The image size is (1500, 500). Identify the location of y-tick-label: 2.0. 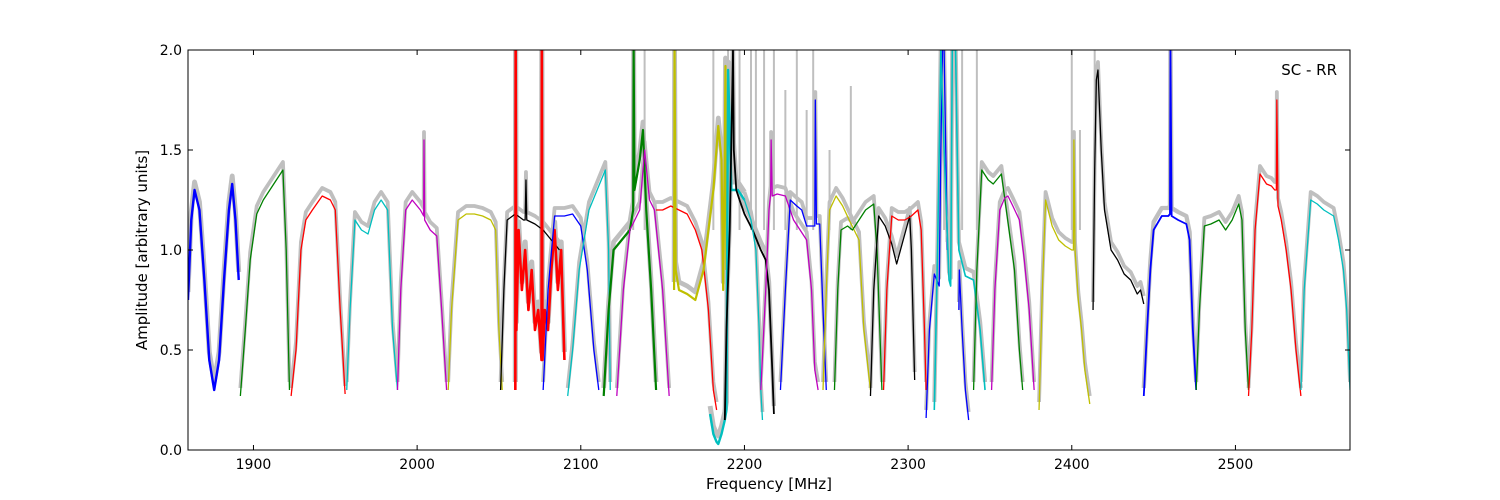
(171, 51).